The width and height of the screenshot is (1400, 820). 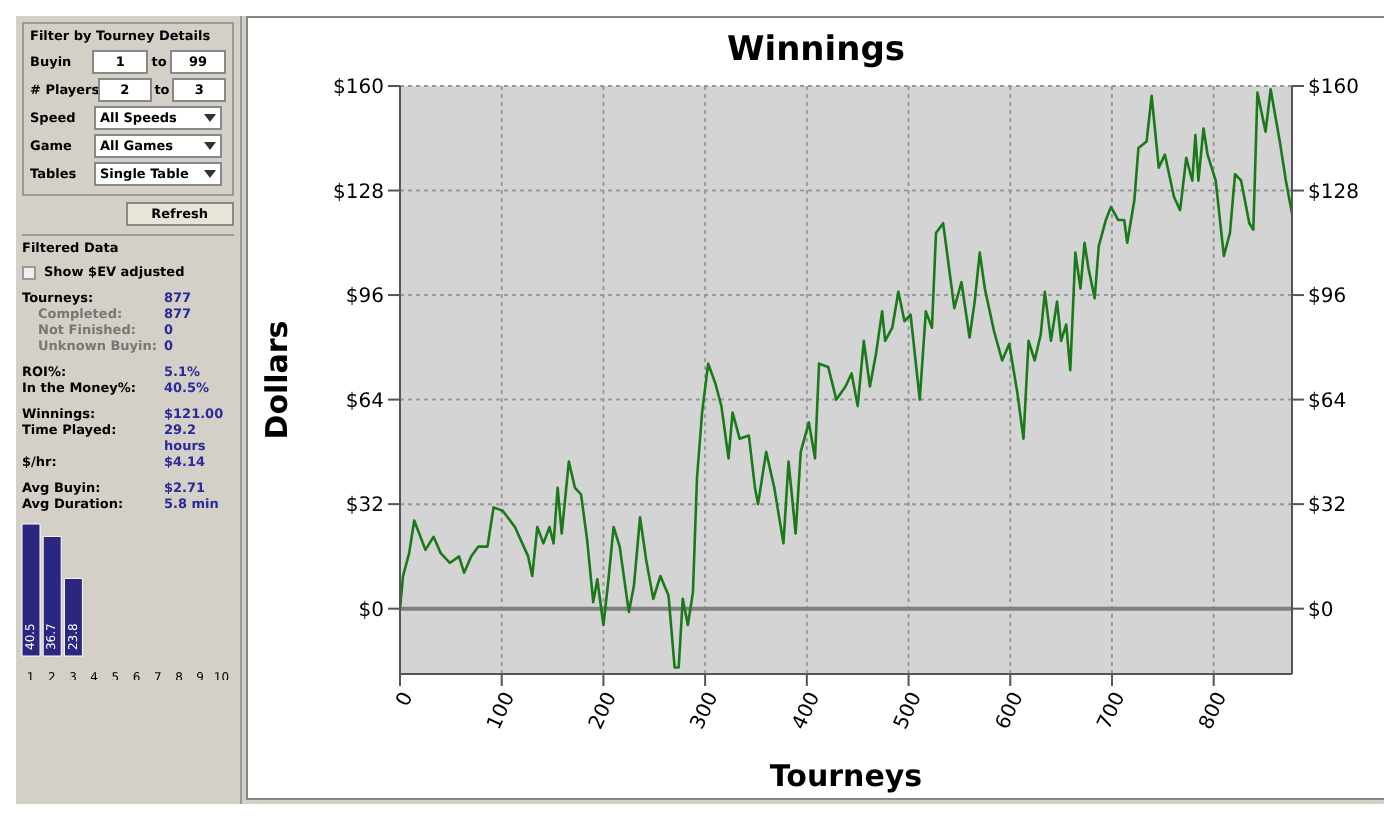 I want to click on y-tick-label: $128, so click(x=358, y=192).